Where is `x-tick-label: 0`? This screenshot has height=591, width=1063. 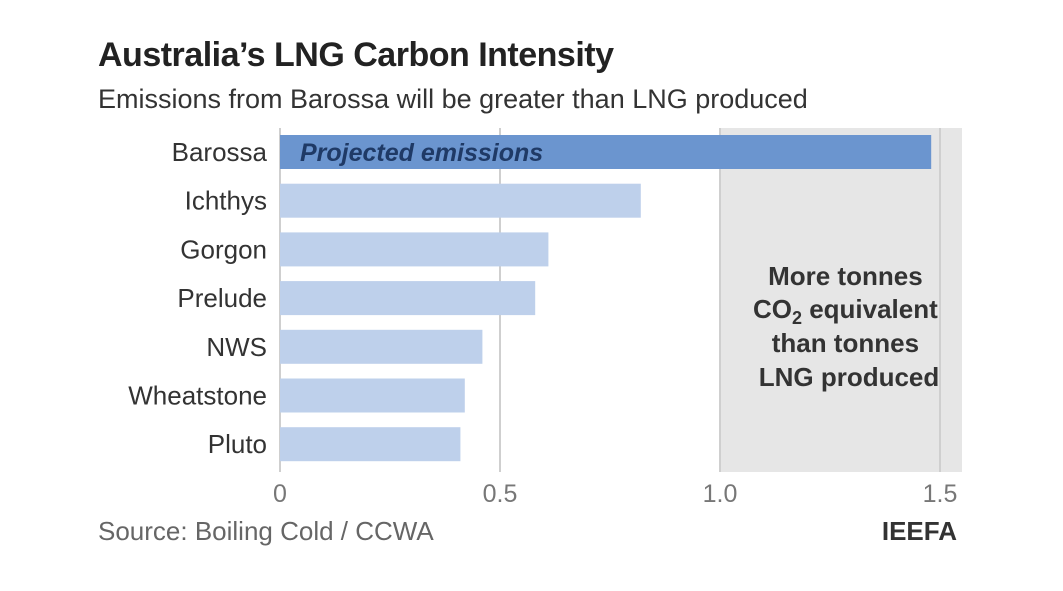
x-tick-label: 0 is located at coordinates (280, 494).